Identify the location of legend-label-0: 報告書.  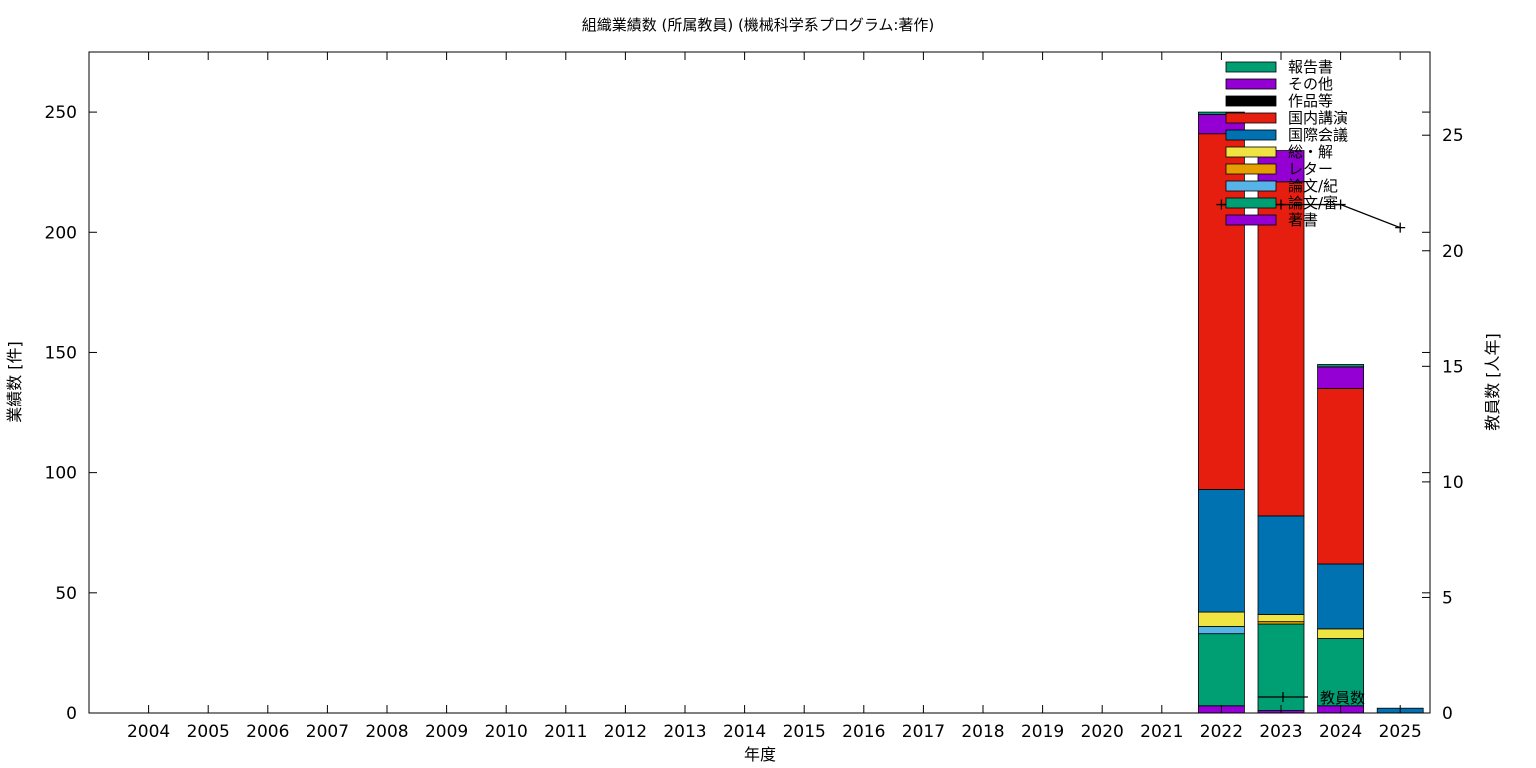
(1310, 67).